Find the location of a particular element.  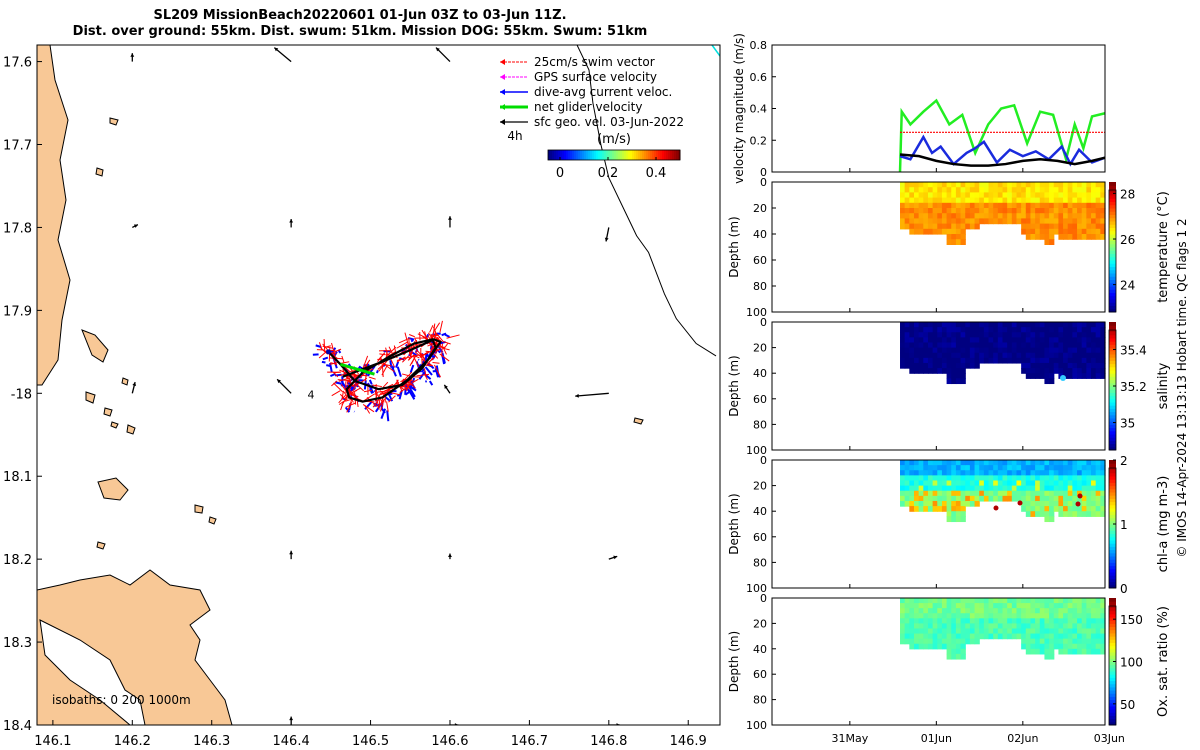

velocity-ytick-label: 0.6 is located at coordinates (759, 77).